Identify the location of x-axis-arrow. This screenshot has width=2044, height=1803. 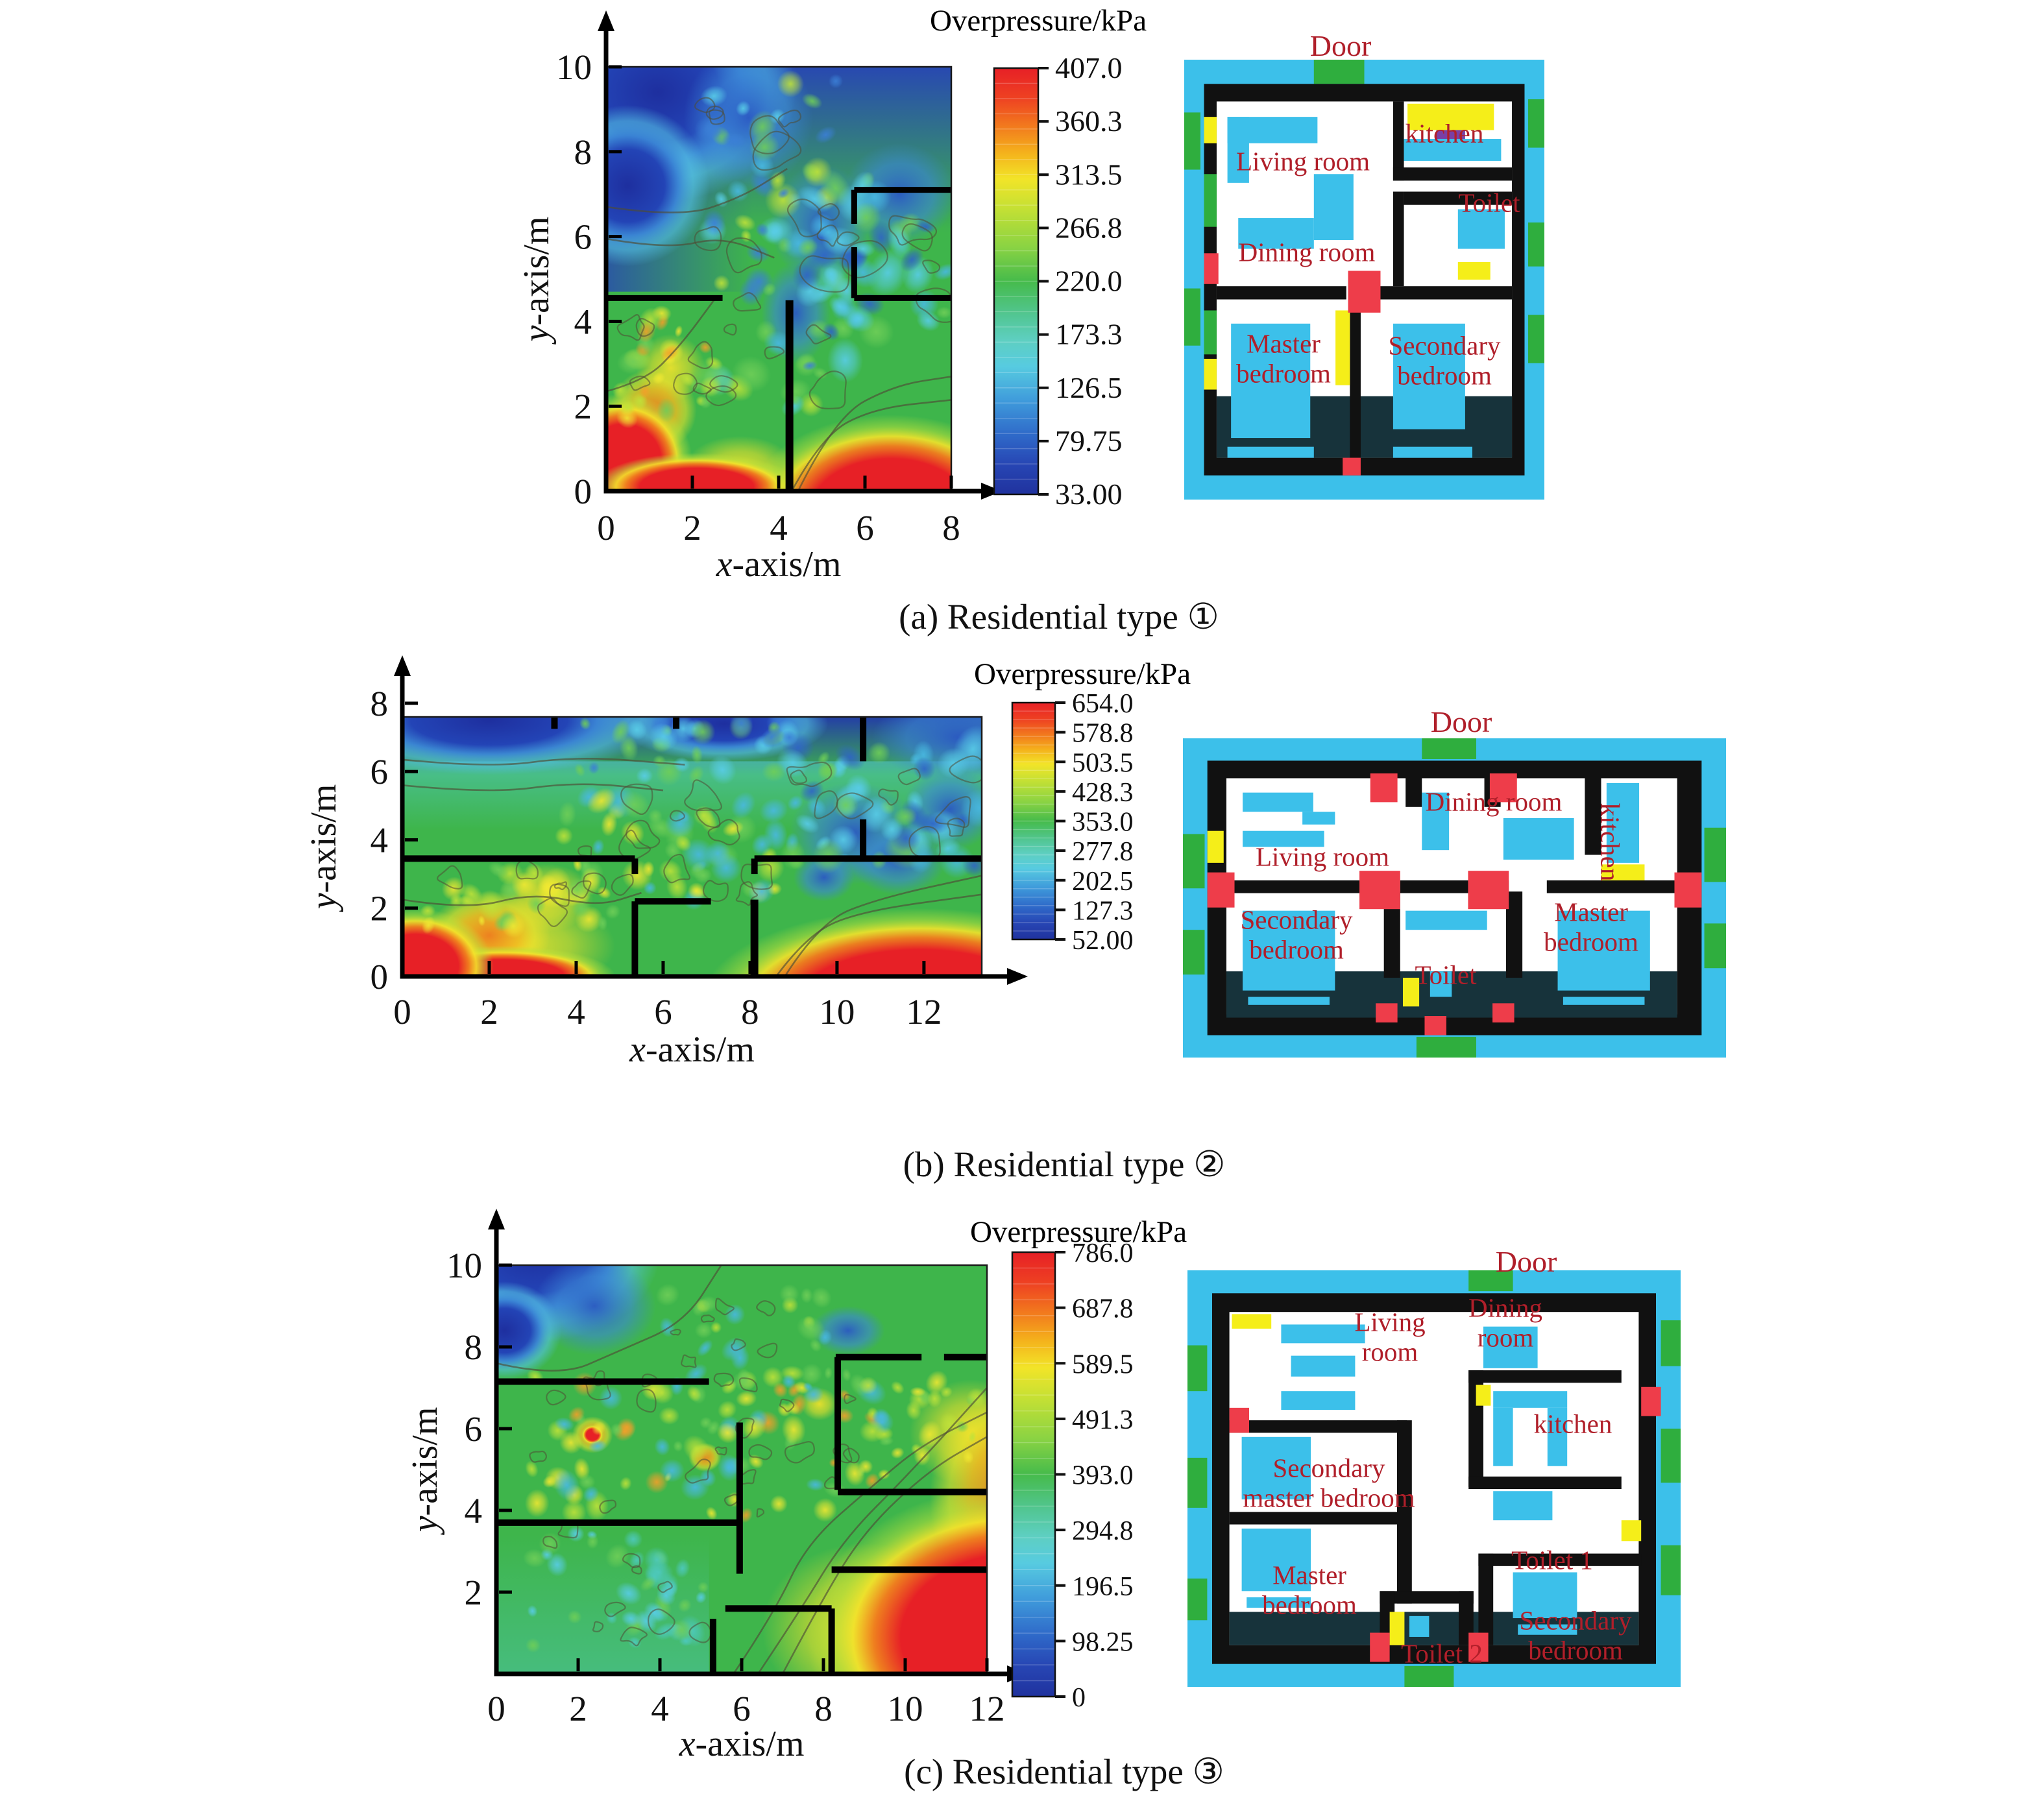
(1017, 976).